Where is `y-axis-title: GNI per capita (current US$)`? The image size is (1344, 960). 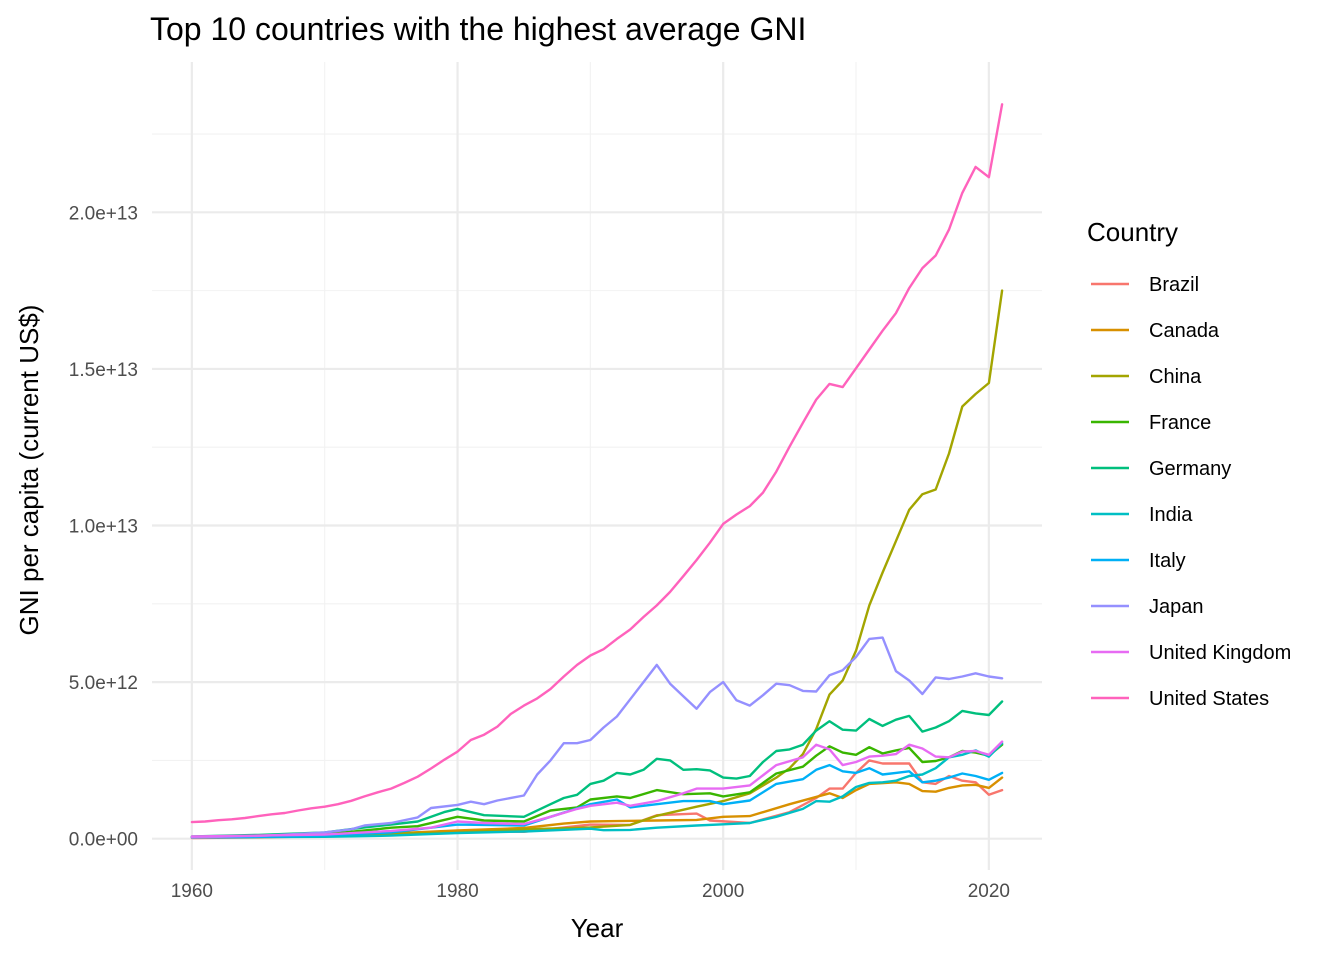
y-axis-title: GNI per capita (current US$) is located at coordinates (29, 470).